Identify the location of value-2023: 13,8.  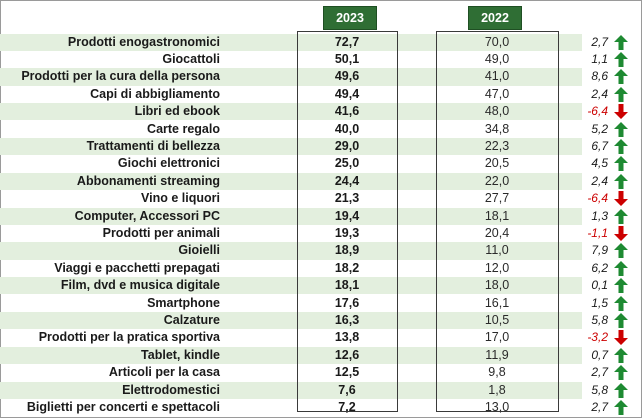
(347, 337).